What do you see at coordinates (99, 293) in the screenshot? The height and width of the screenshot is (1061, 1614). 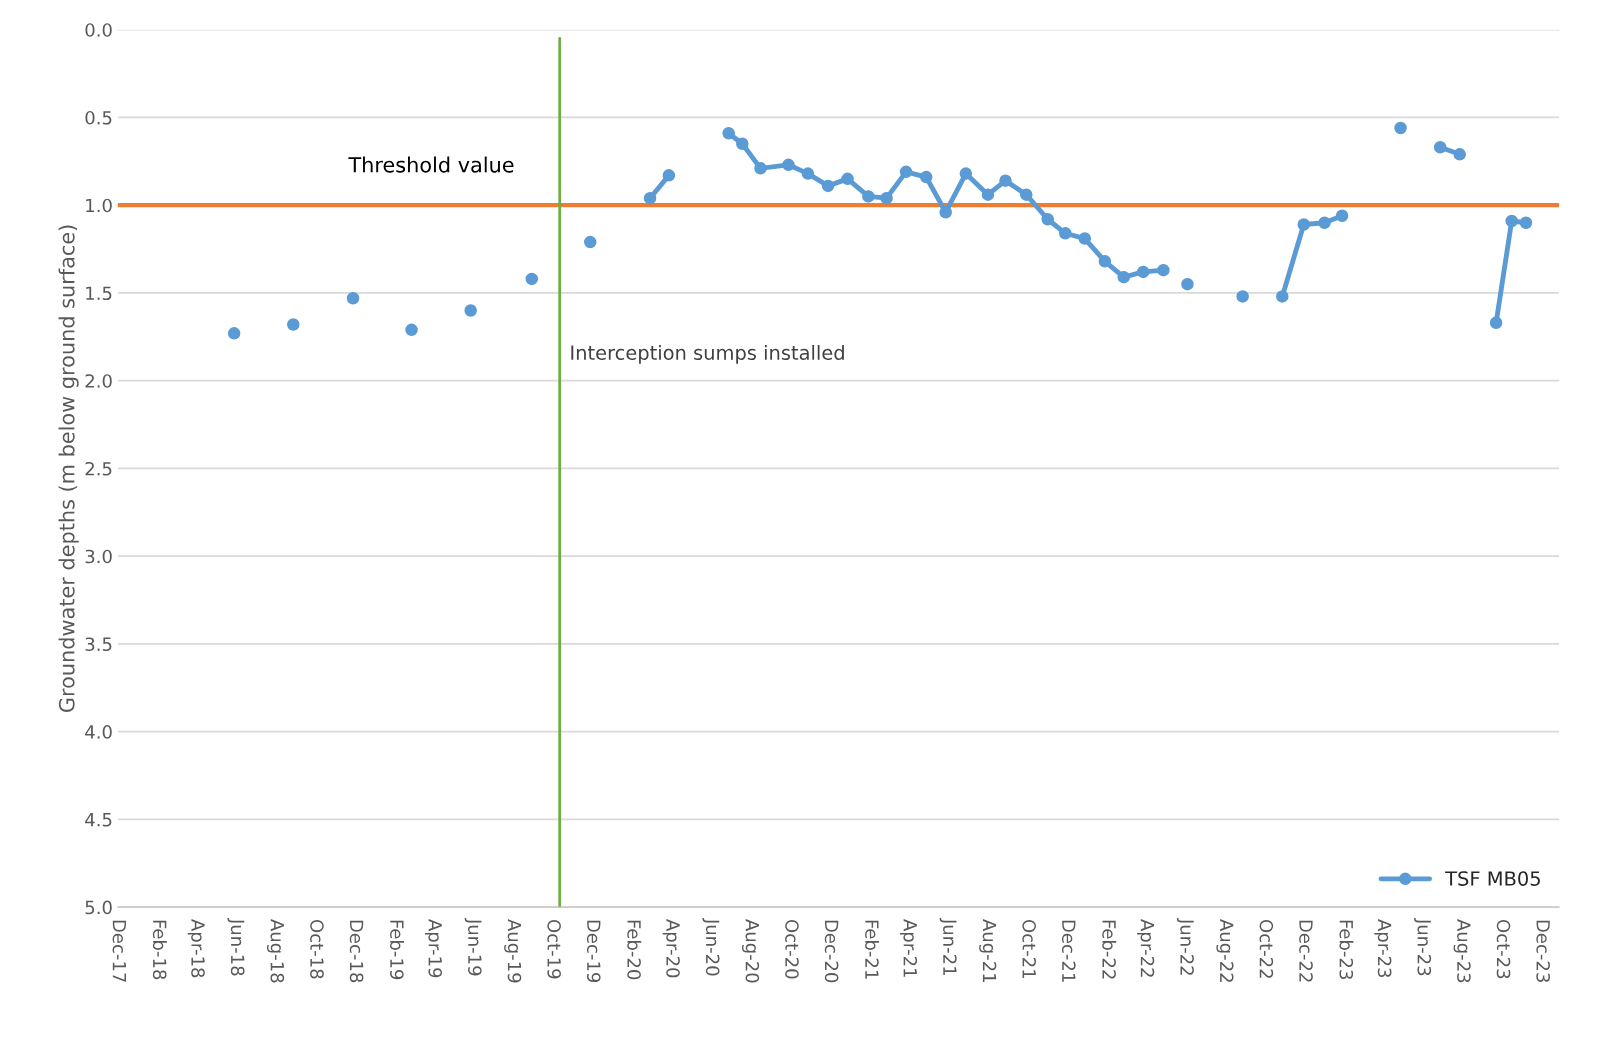 I see `y-tick-label: 1.5` at bounding box center [99, 293].